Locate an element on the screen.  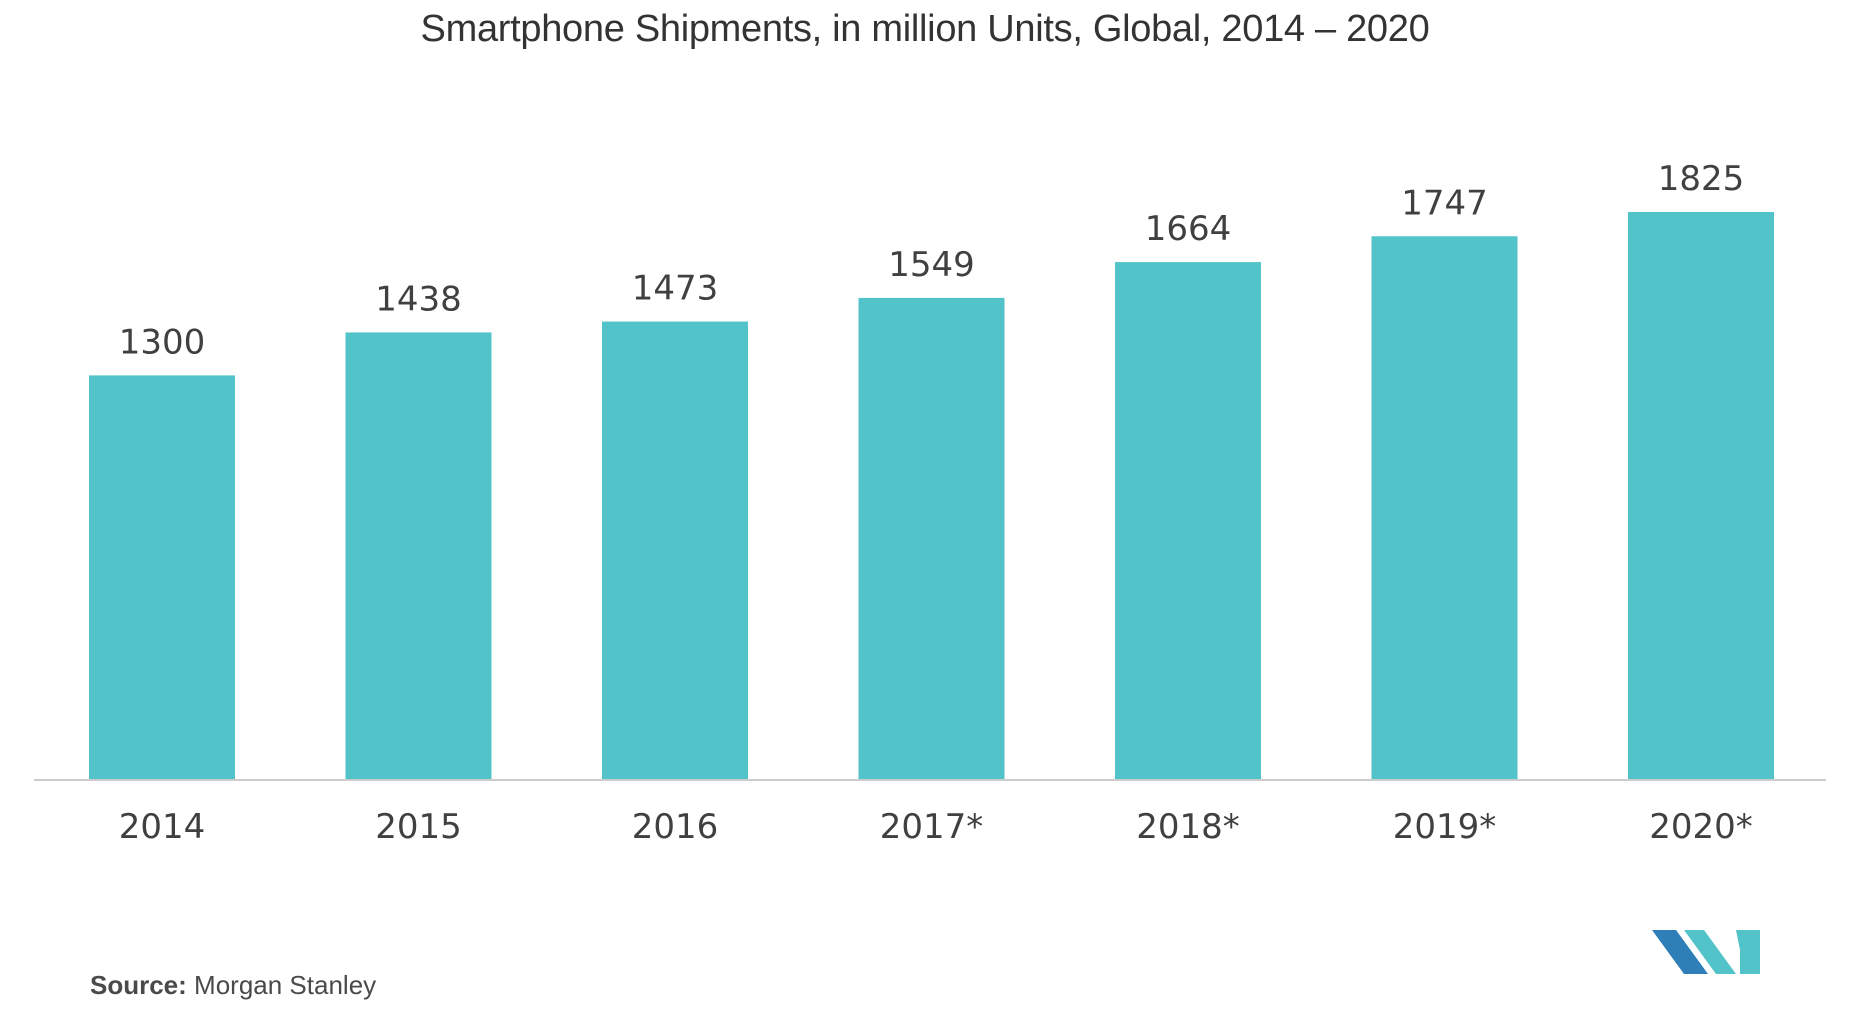
bar-2014 is located at coordinates (162, 577).